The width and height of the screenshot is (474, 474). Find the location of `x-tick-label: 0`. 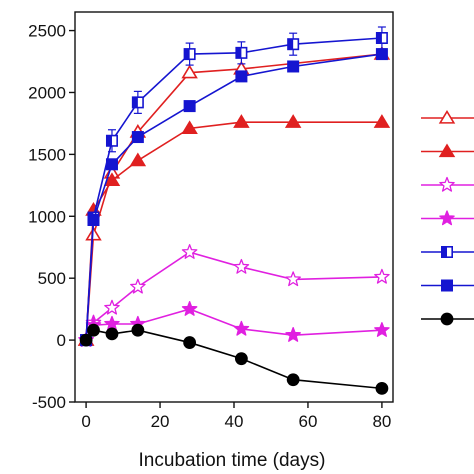

x-tick-label: 0 is located at coordinates (85, 421).